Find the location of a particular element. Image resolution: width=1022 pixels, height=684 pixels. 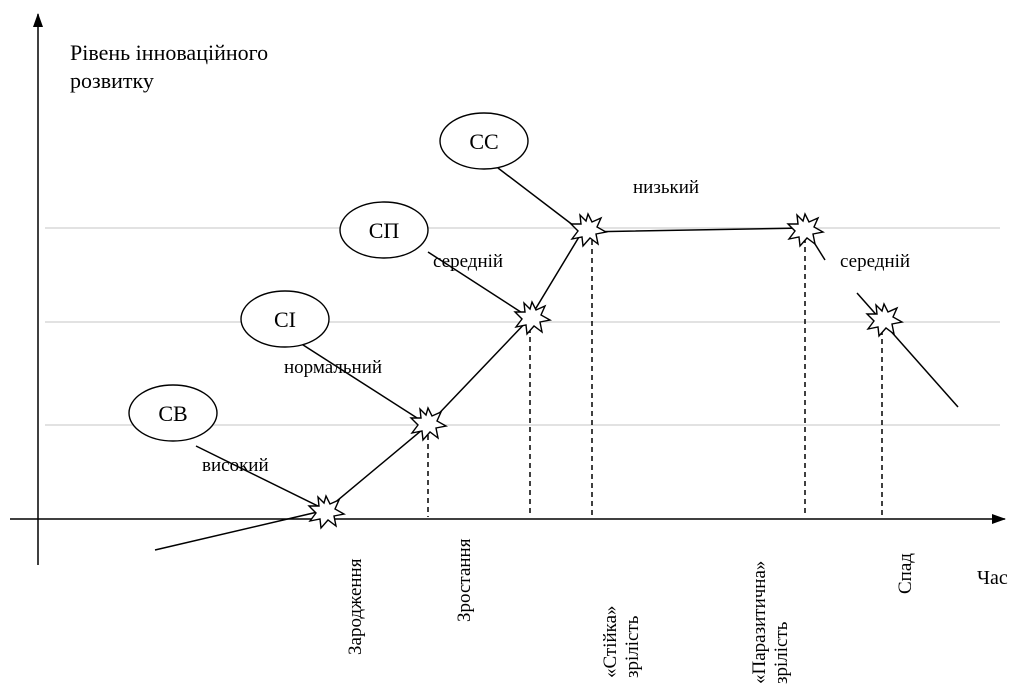

stage-label-origin: Зародження is located at coordinates (355, 606).